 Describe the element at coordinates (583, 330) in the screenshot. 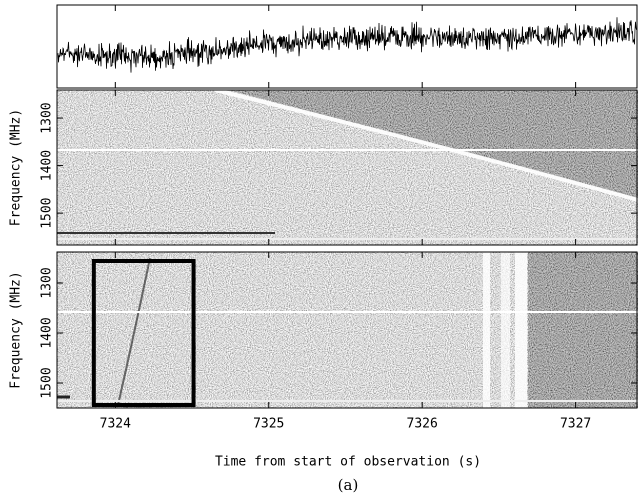

I see `spectrum-dark` at that location.